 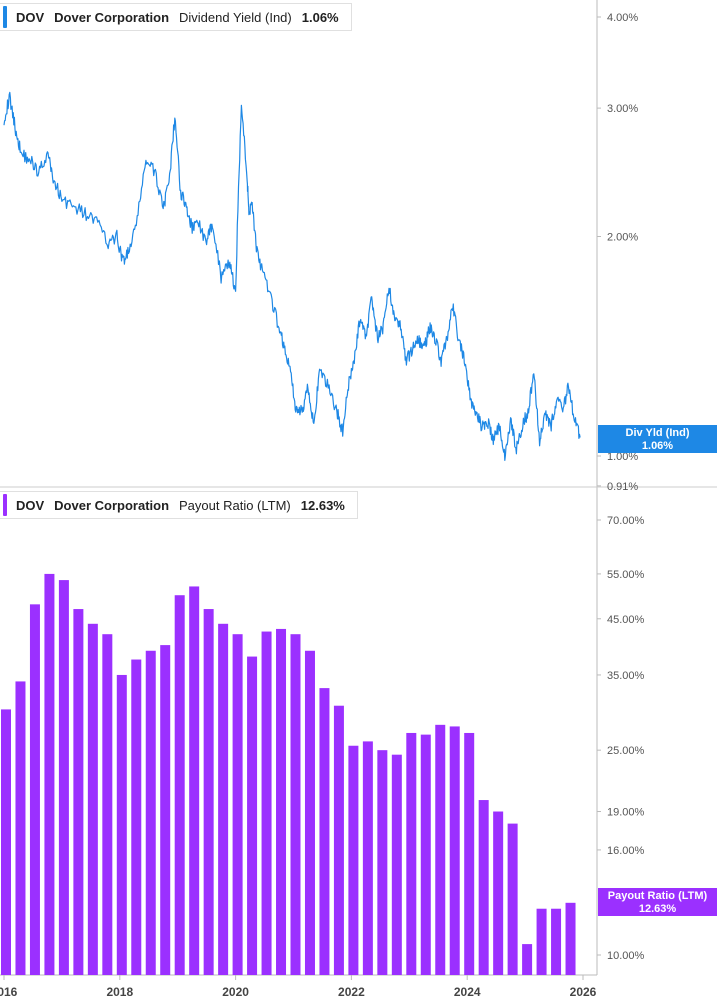 What do you see at coordinates (622, 238) in the screenshot?
I see `yield-y-tick-label: 2.00%` at bounding box center [622, 238].